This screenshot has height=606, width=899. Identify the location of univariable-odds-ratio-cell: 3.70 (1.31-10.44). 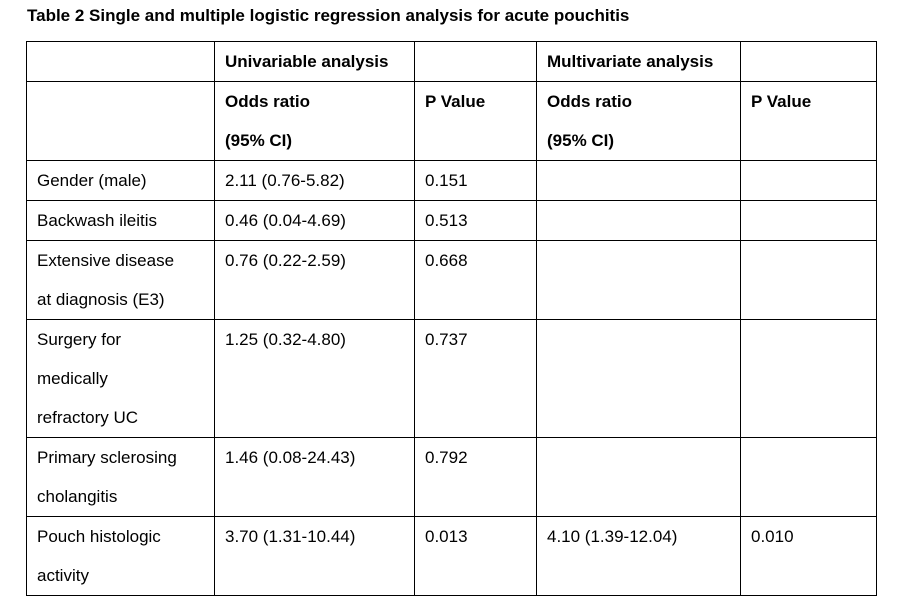
(314, 556).